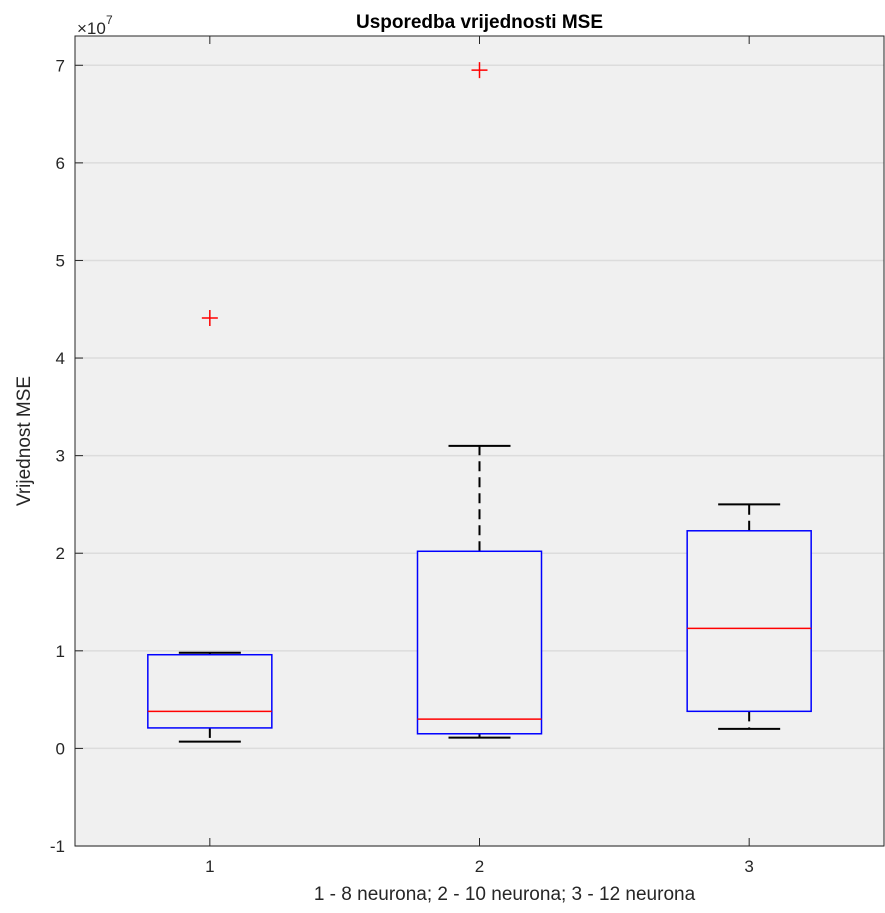 Image resolution: width=885 pixels, height=913 pixels. What do you see at coordinates (91, 28) in the screenshot?
I see `y-exponent-base: ×10` at bounding box center [91, 28].